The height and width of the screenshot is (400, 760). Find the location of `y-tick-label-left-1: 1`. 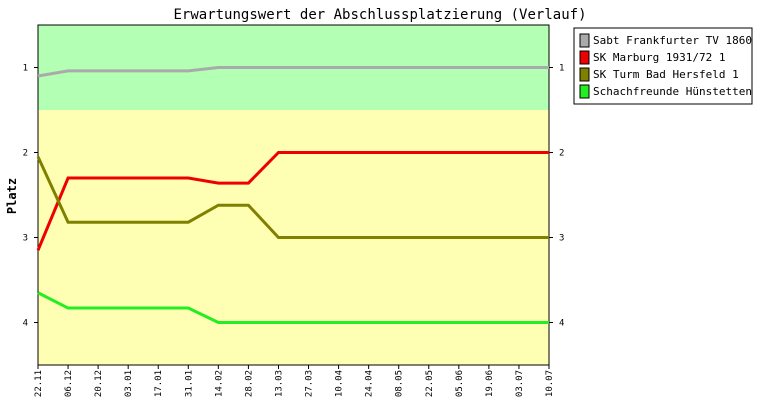

y-tick-label-left-1: 1 is located at coordinates (25, 69).